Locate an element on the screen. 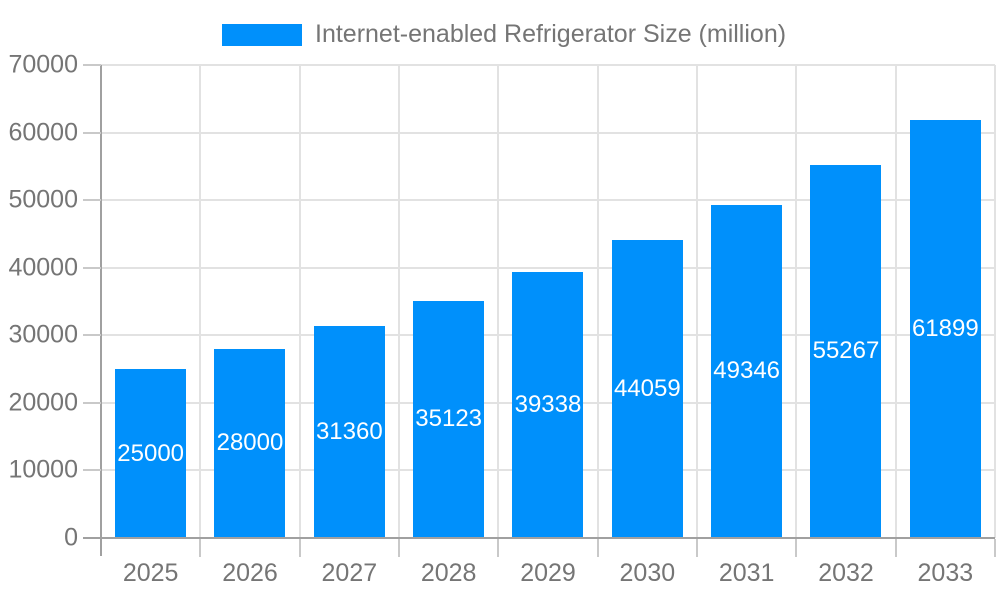  bar: 49346 is located at coordinates (747, 371).